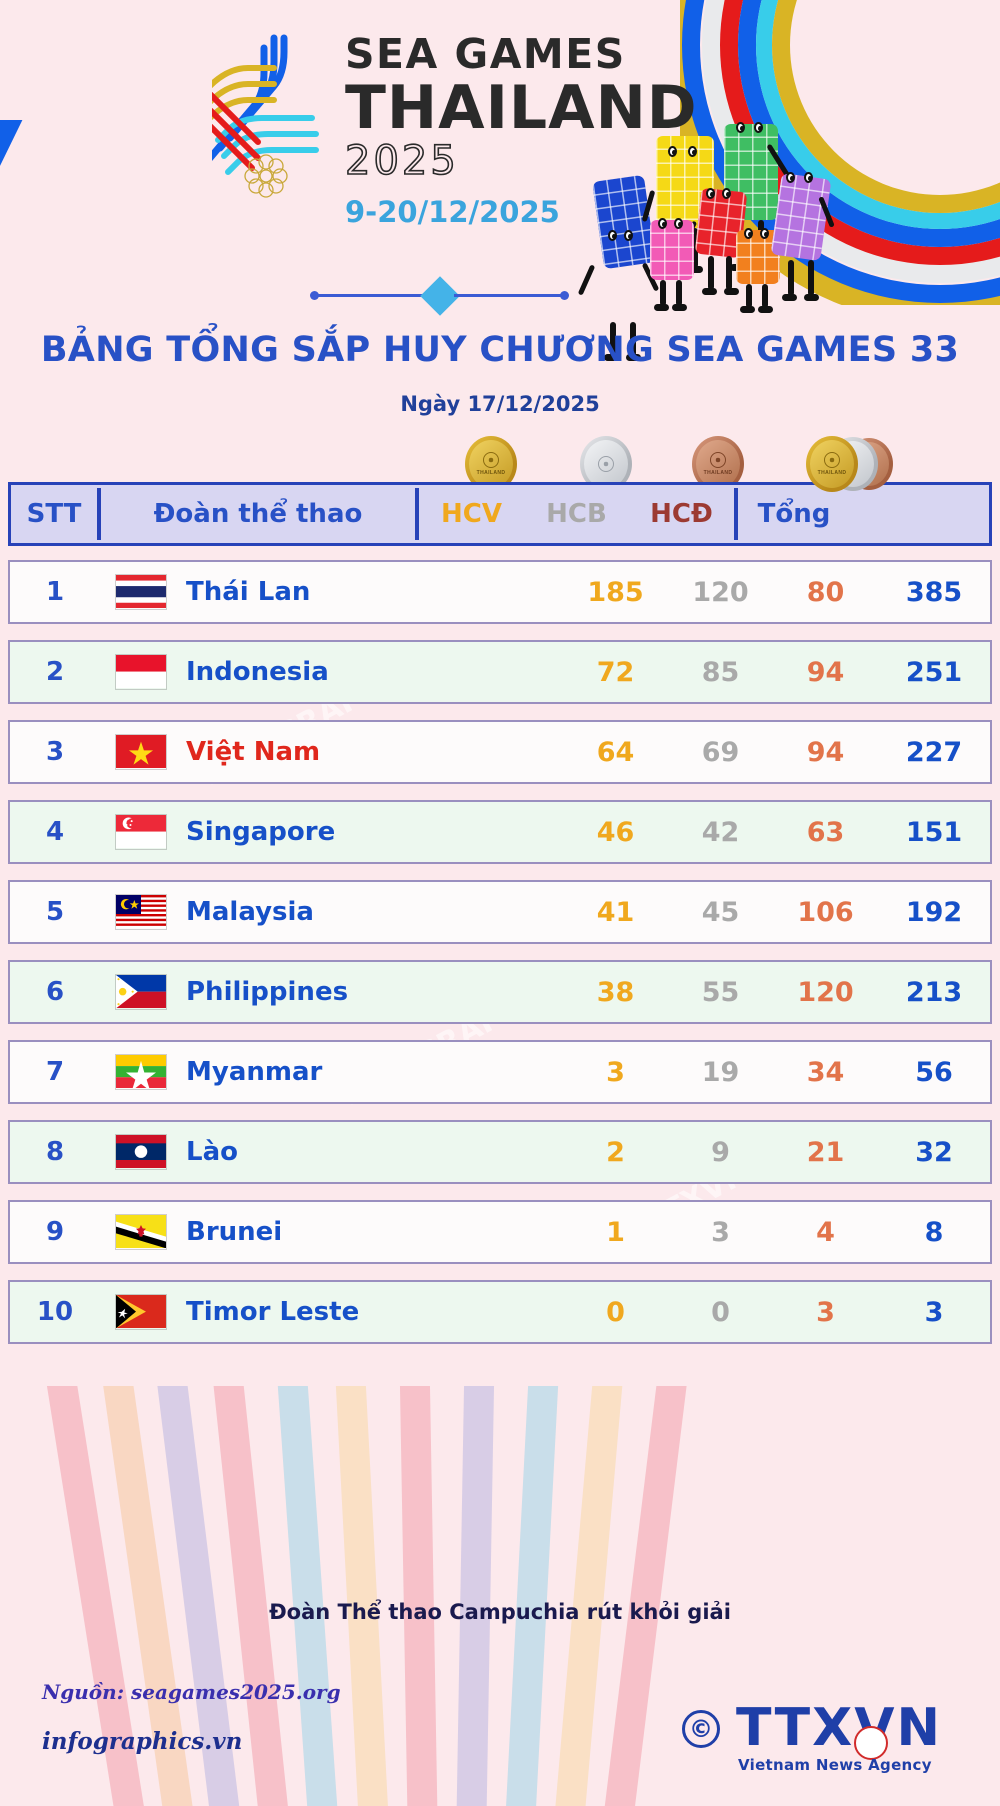 Image resolution: width=1000 pixels, height=1806 pixels. I want to click on ttxvn-ball-icon, so click(871, 1743).